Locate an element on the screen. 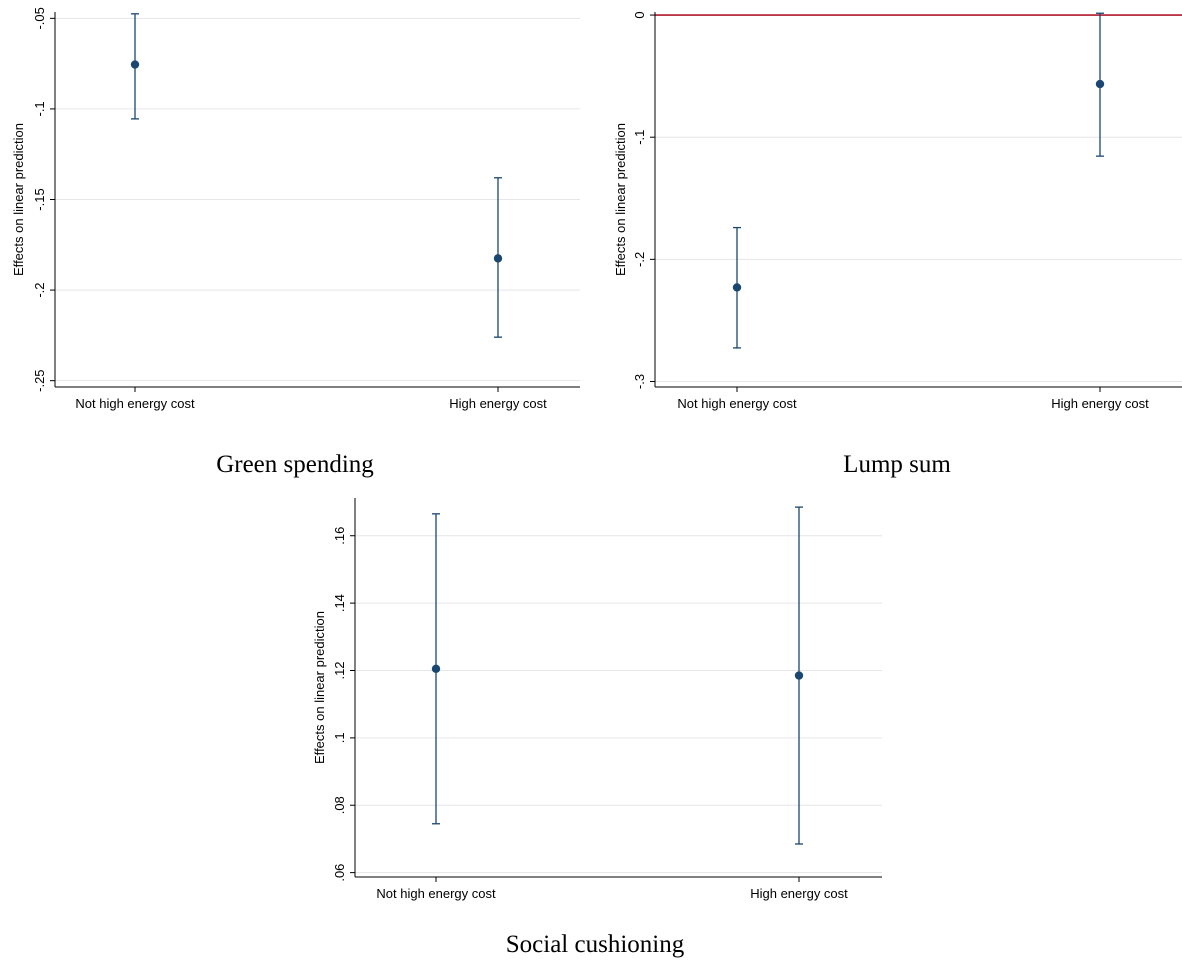  panel-caption: Lump sum is located at coordinates (897, 464).